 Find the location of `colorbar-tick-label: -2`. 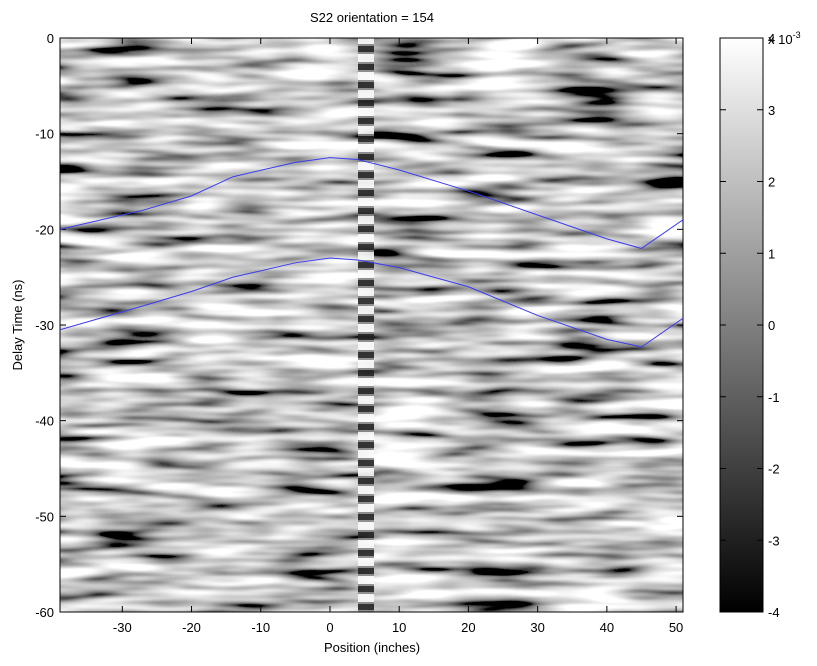

colorbar-tick-label: -2 is located at coordinates (774, 469).